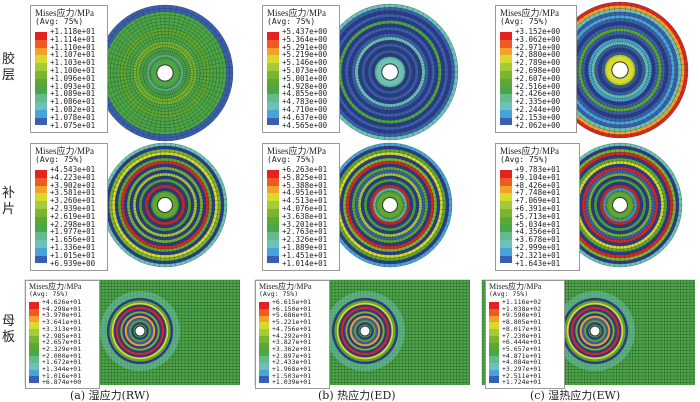 Image resolution: width=700 pixels, height=402 pixels. What do you see at coordinates (305, 169) in the screenshot?
I see `legend-value: +6.263e+01` at bounding box center [305, 169].